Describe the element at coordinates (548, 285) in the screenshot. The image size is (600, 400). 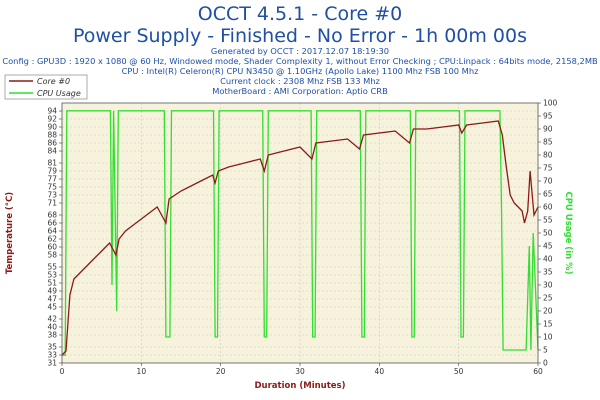
I see `y-right-tick-label: 30` at that location.